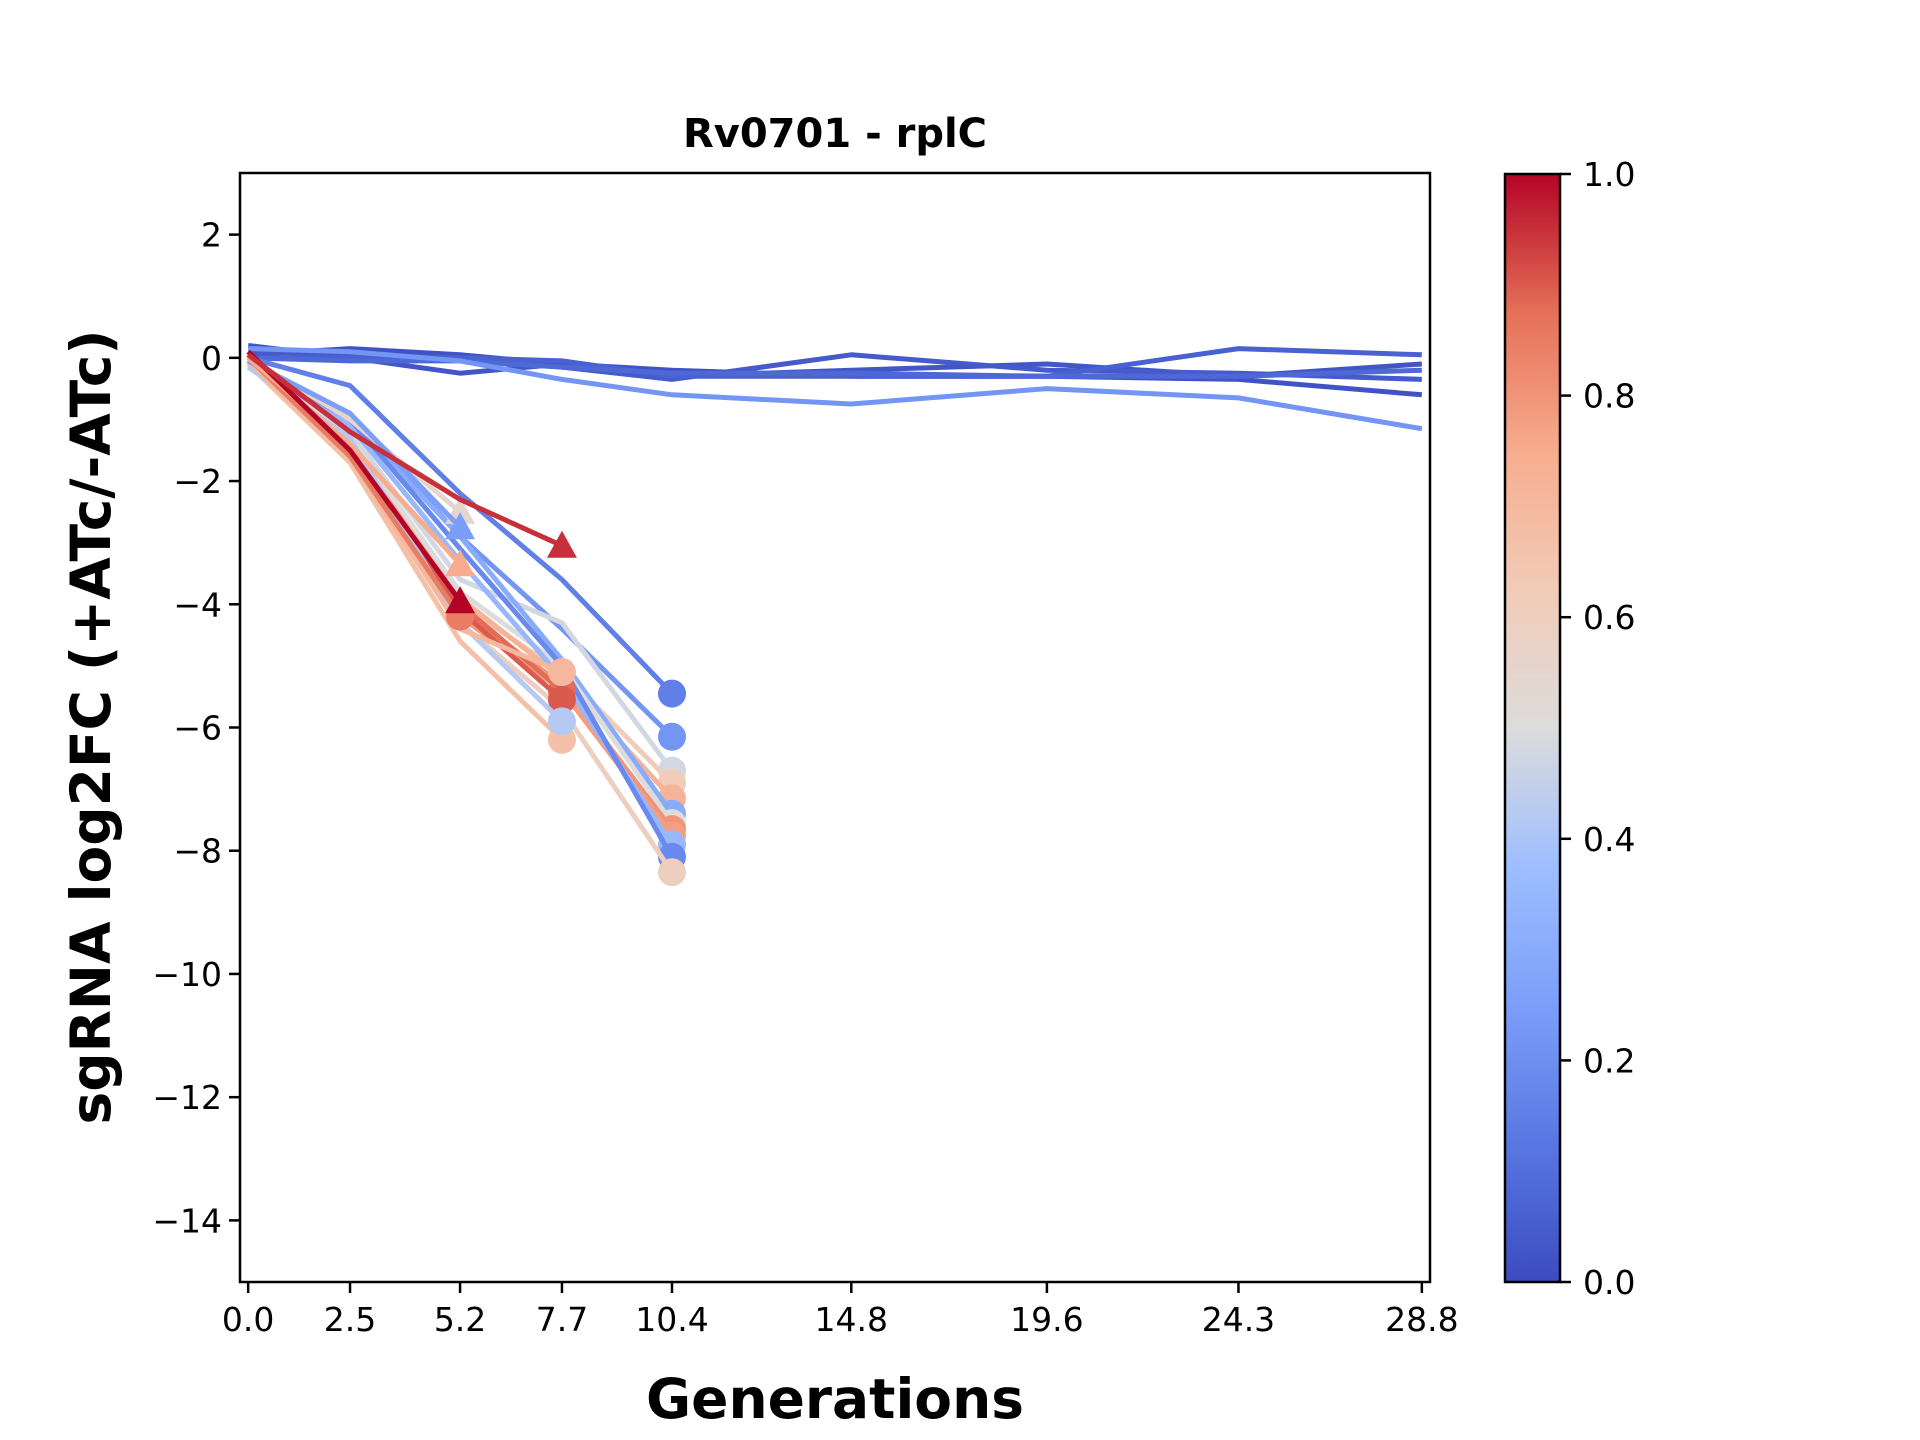 The image size is (1920, 1440). I want to click on x-tick-label: 10.4, so click(671, 1319).